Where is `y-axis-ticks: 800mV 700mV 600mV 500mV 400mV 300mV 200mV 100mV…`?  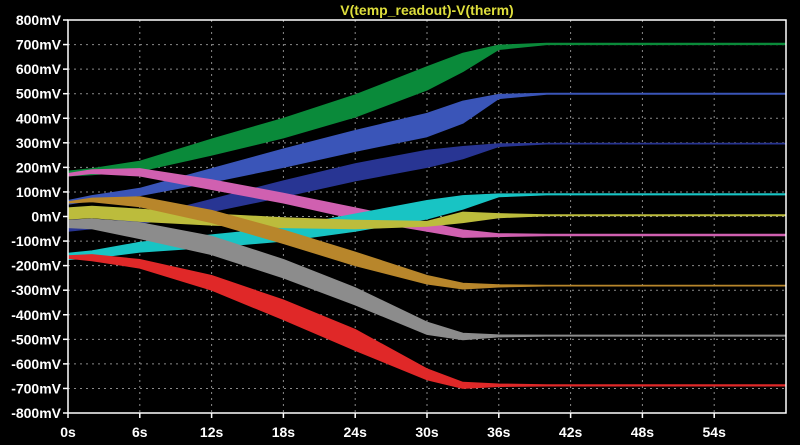 y-axis-ticks: 800mV 700mV 600mV 500mV 400mV 300mV 200mV 100mV… is located at coordinates (39, 216).